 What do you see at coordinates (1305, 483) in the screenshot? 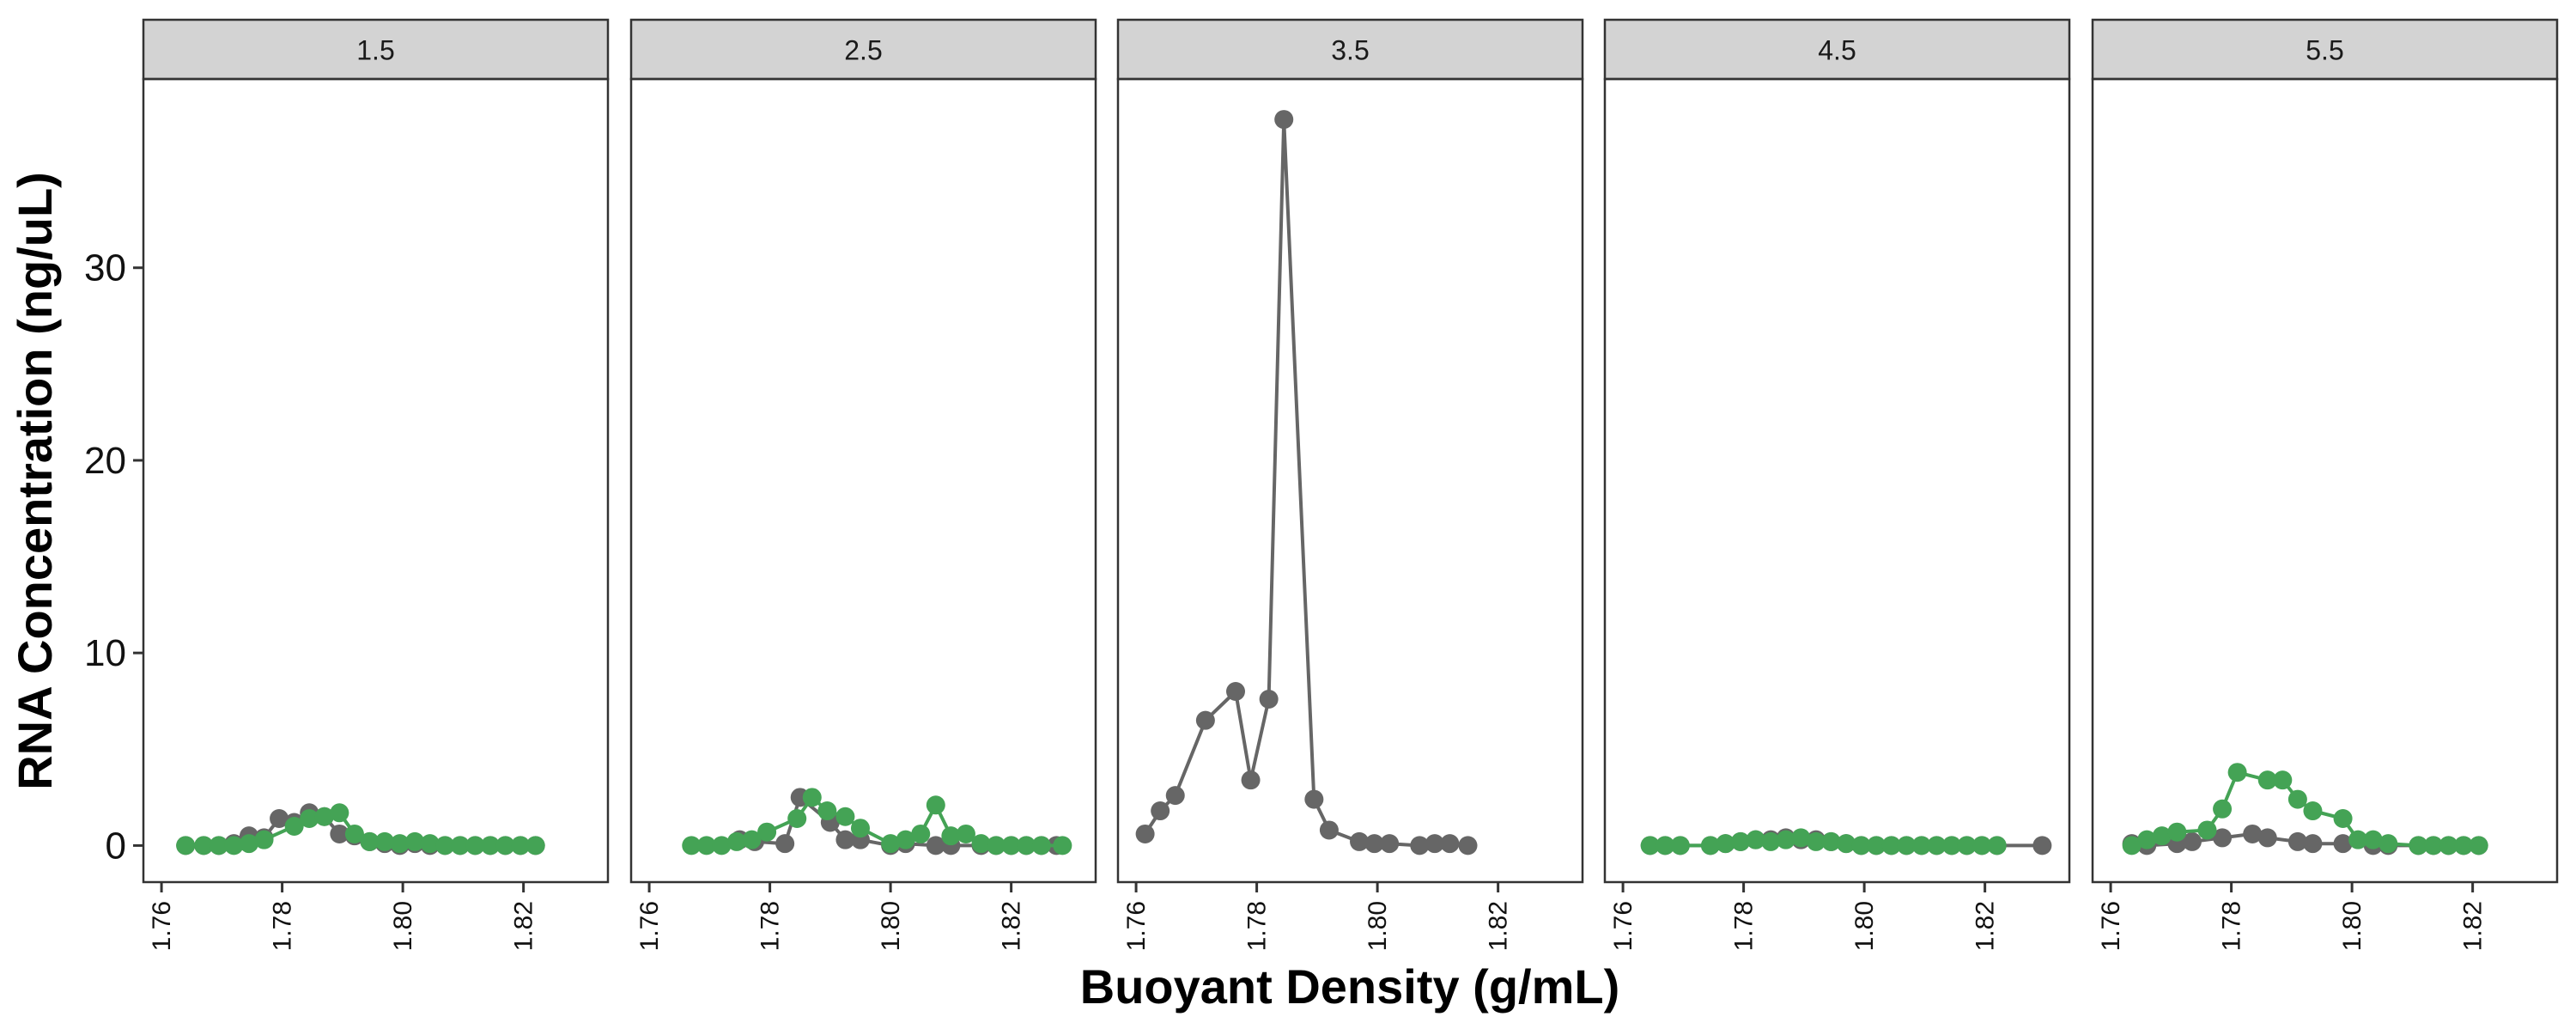
I see `series-line-gray` at bounding box center [1305, 483].